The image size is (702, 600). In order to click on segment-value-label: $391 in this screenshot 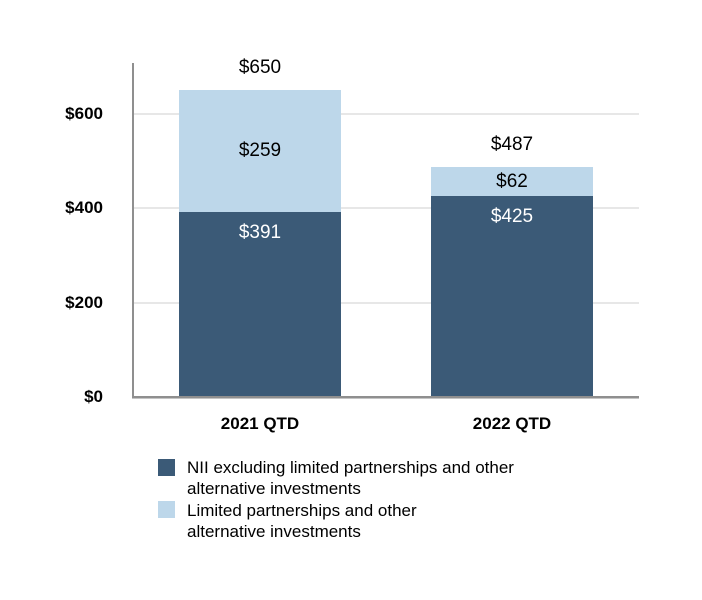, I will do `click(260, 233)`.